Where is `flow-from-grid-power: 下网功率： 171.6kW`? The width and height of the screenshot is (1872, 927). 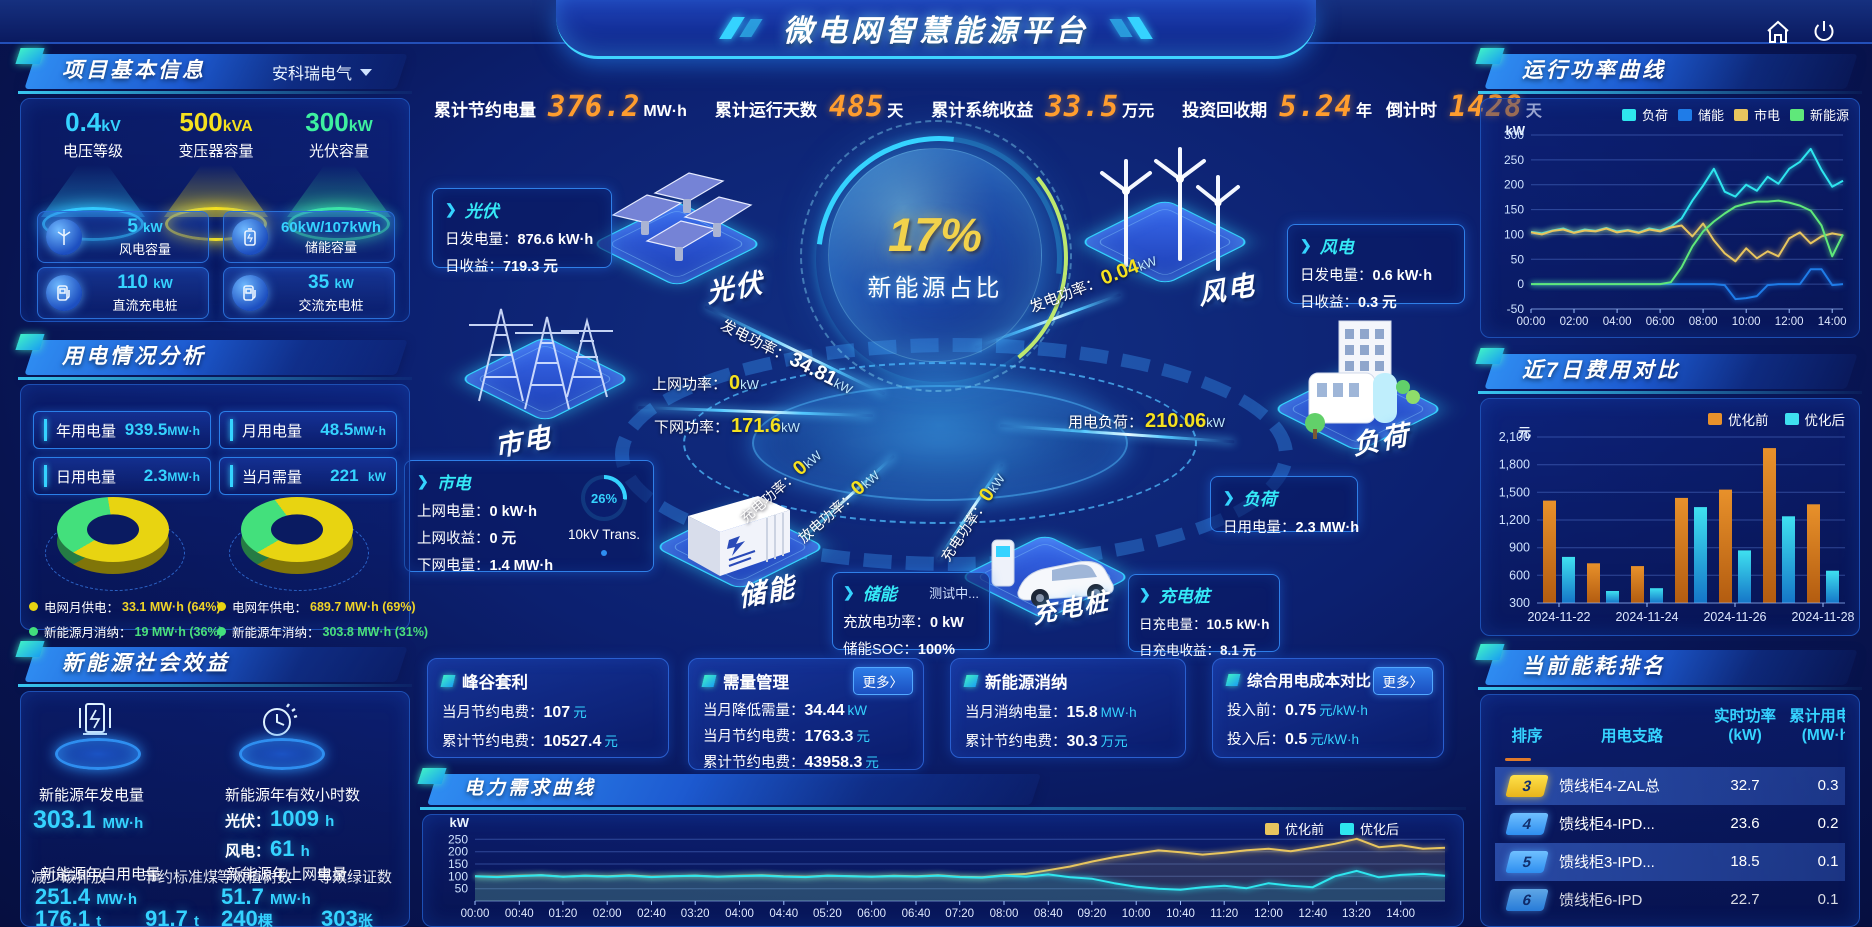 flow-from-grid-power: 下网功率： 171.6kW is located at coordinates (727, 426).